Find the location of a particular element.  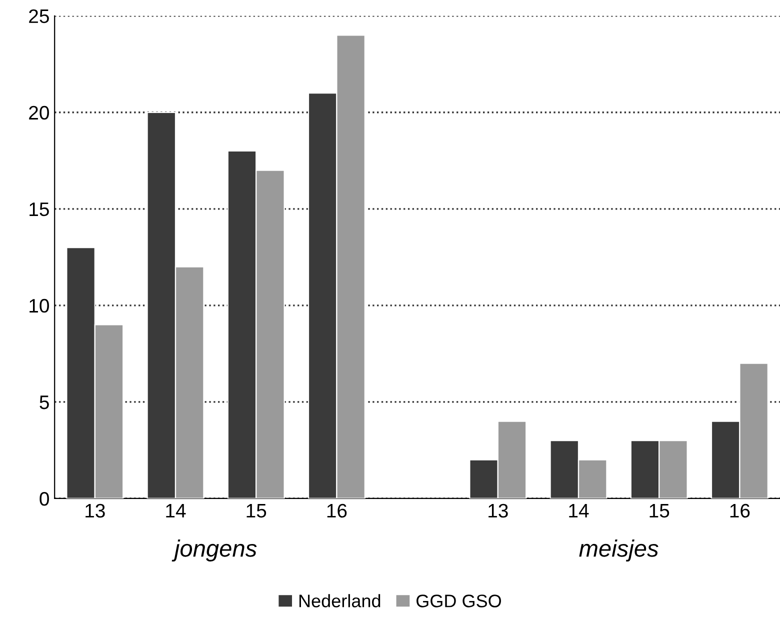

y-tick-label: 25 is located at coordinates (39, 16).